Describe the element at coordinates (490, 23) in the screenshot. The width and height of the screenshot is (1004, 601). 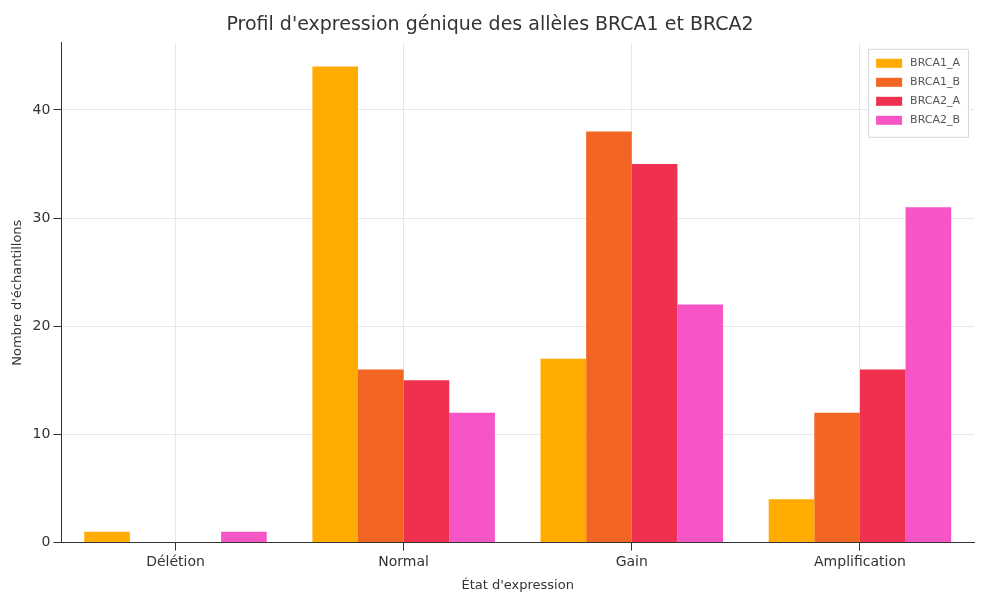
I see `chart-title: Profil d'expression génique des allèles BRCA1 et BRCA2` at that location.